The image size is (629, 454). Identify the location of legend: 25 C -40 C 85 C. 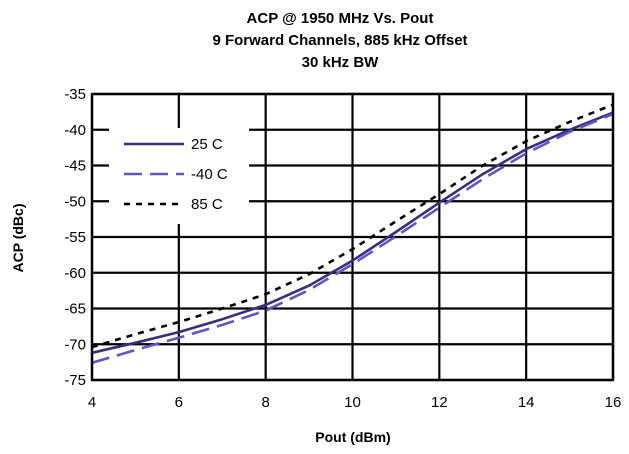
(179, 176).